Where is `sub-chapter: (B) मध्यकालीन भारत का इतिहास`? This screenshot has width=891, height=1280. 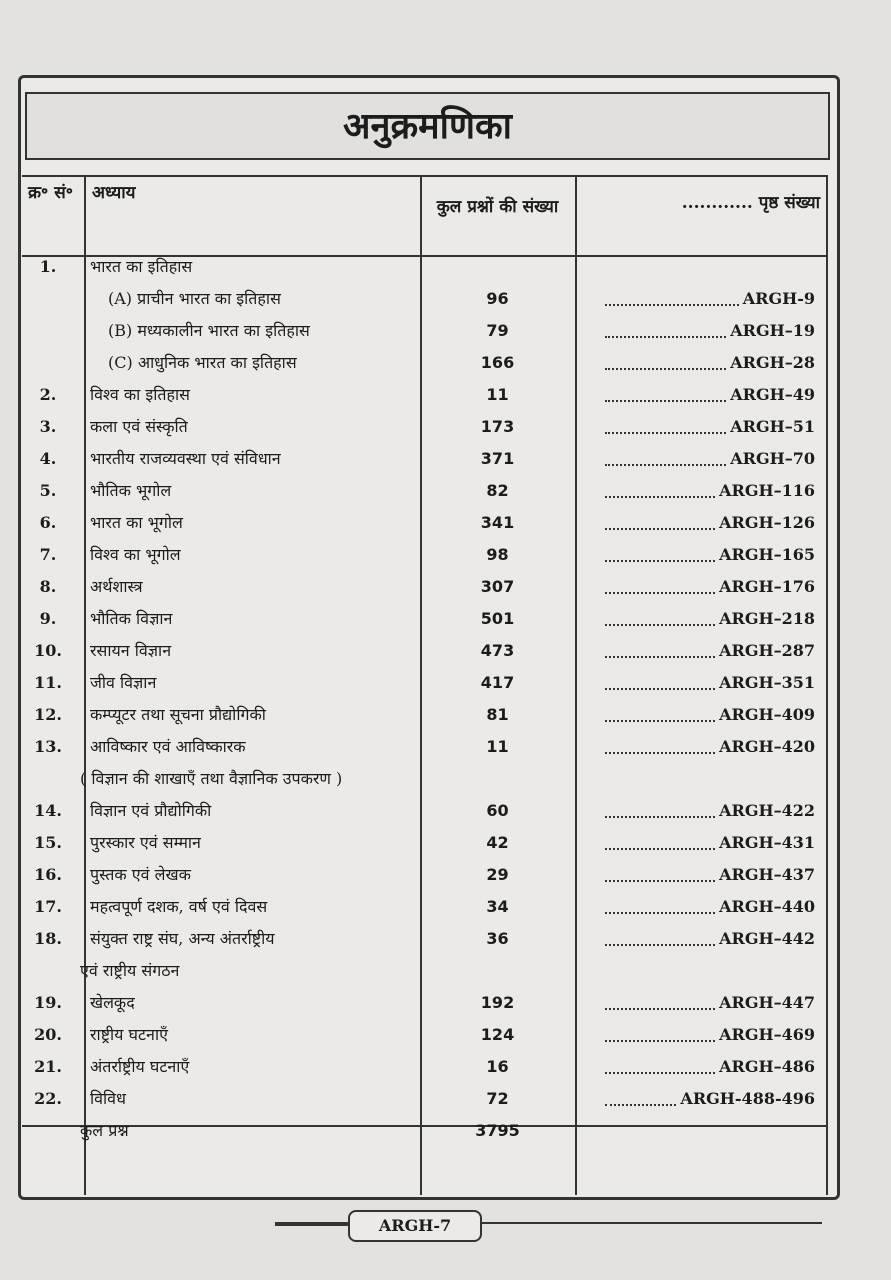 sub-chapter: (B) मध्यकालीन भारत का इतिहास is located at coordinates (209, 330).